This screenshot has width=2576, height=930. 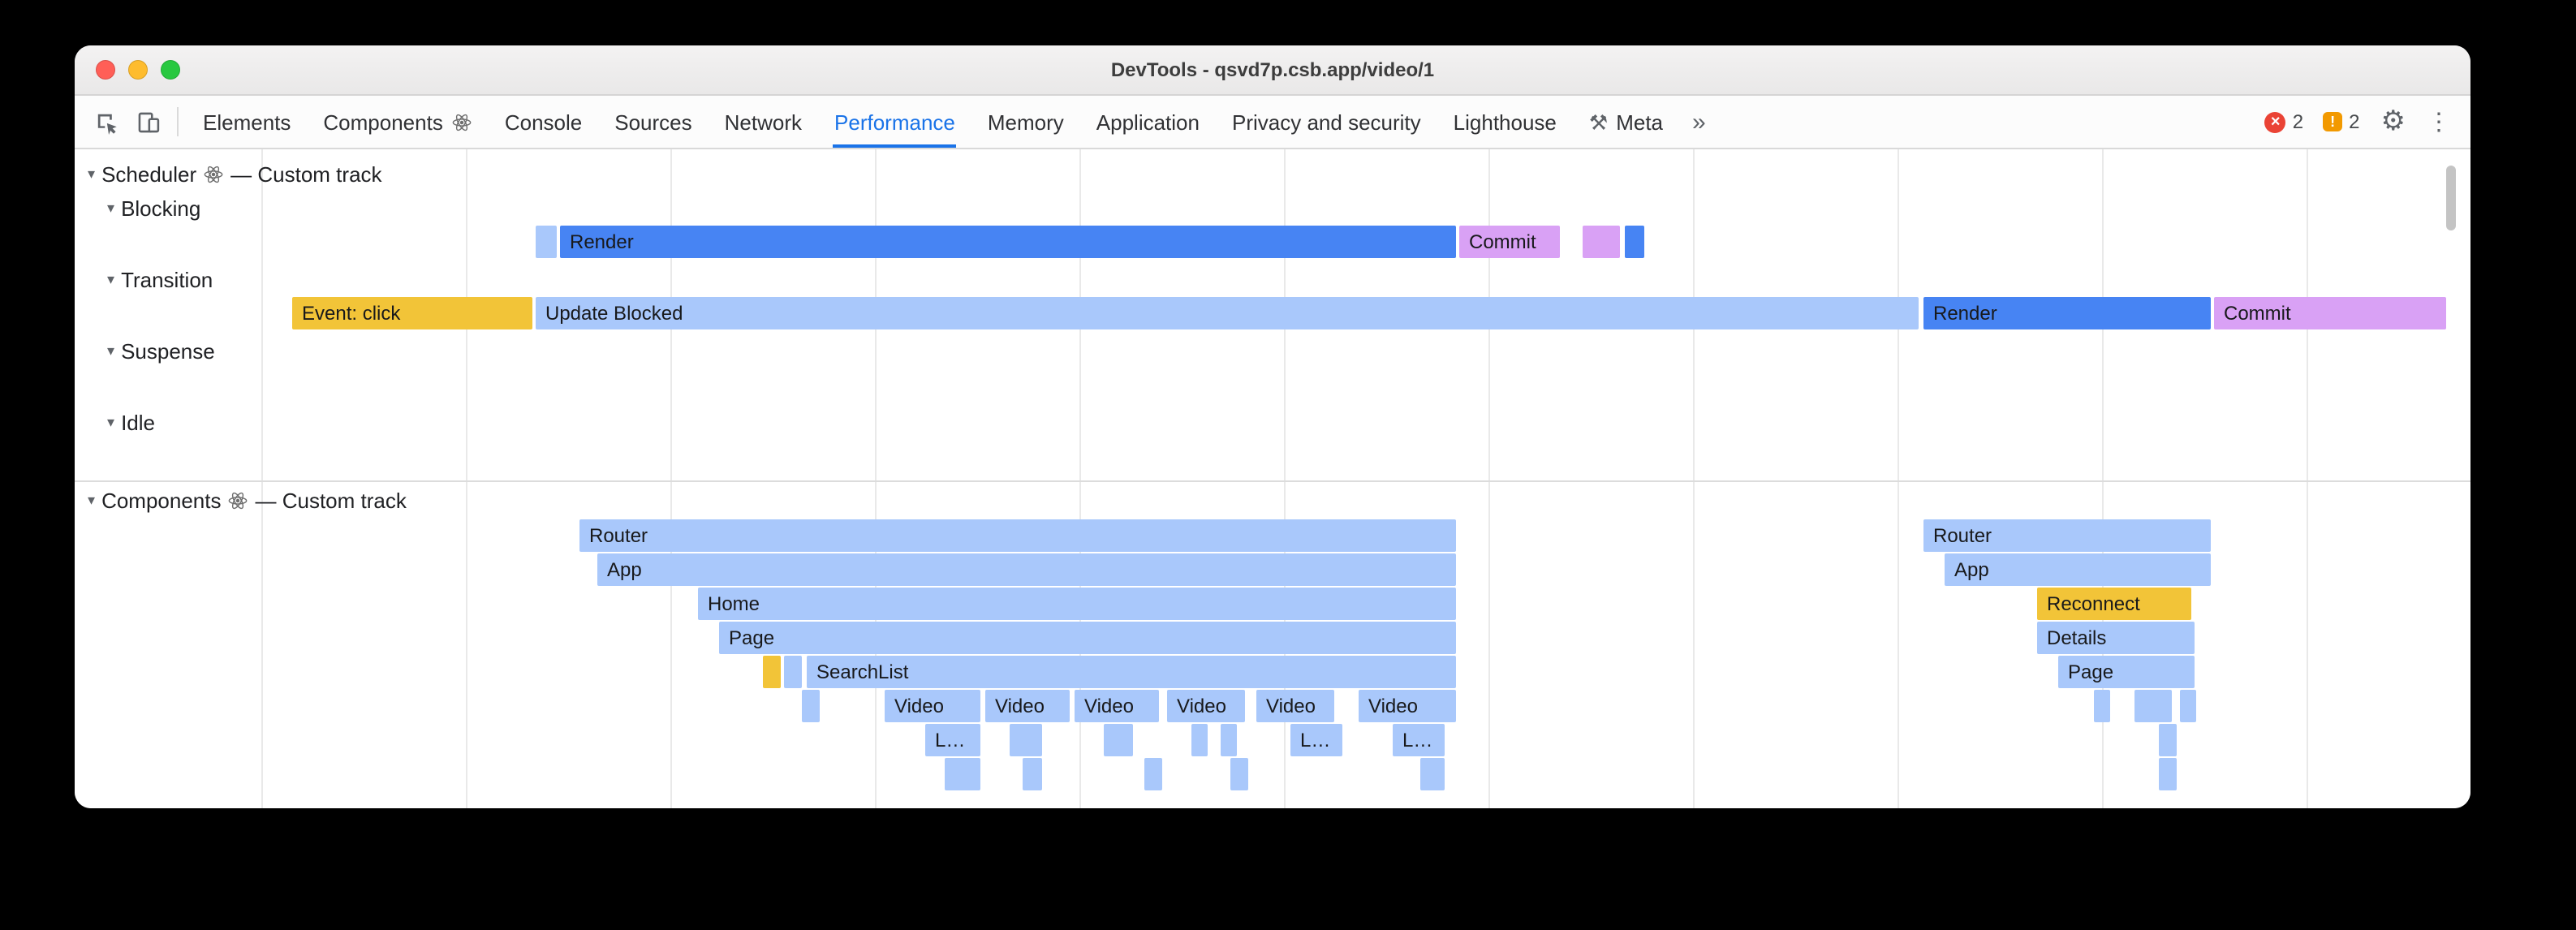 I want to click on tab-label: Sources, so click(x=653, y=122).